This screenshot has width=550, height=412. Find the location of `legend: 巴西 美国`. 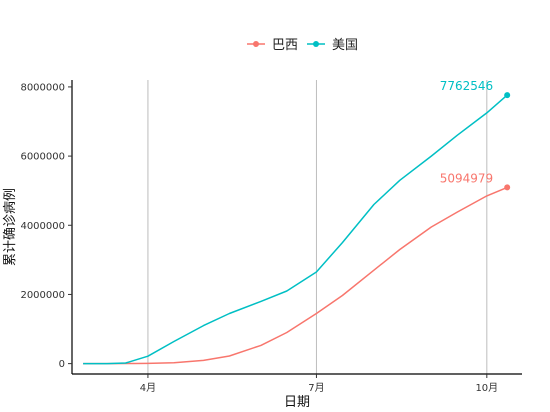

legend: 巴西 美国 is located at coordinates (302, 45).